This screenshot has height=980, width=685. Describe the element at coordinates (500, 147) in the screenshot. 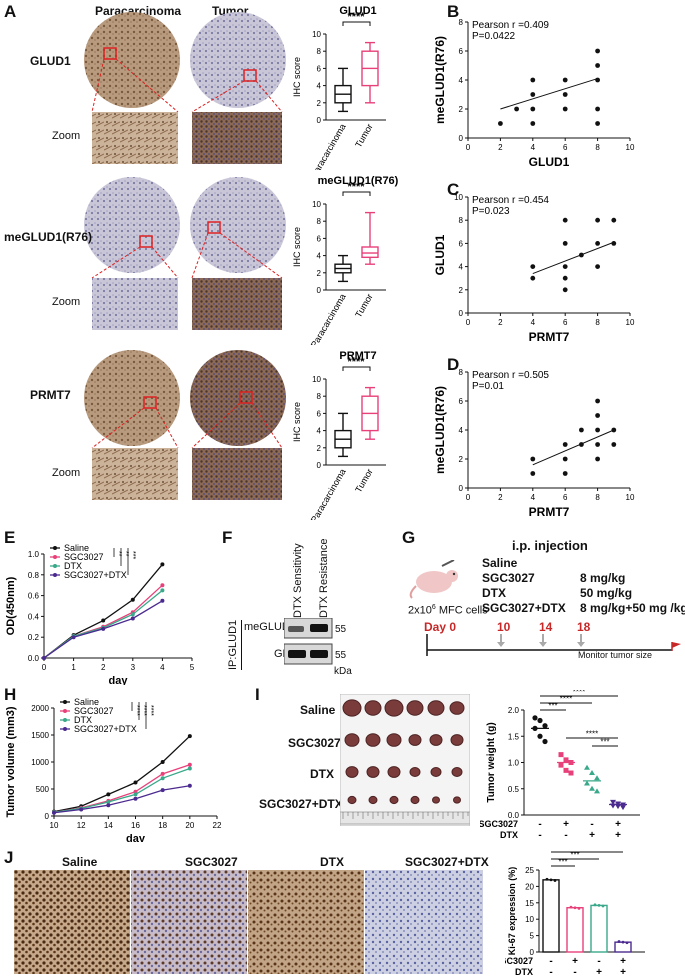

I see `x-tick-label: 2` at that location.